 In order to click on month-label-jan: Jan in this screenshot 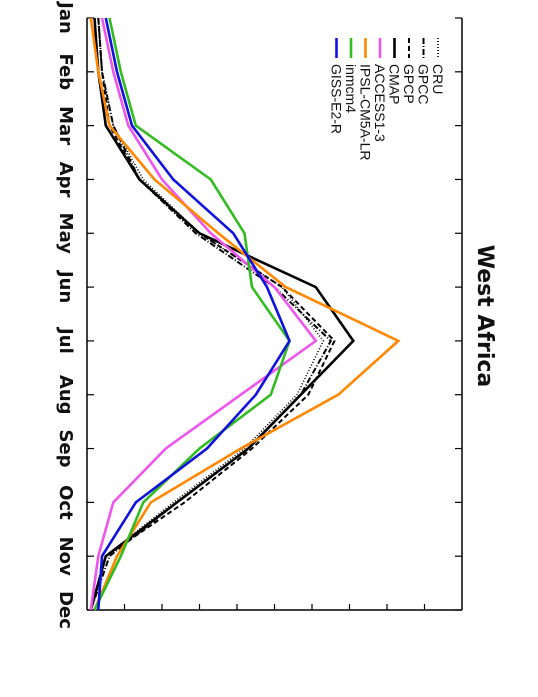, I will do `click(65, 17)`.